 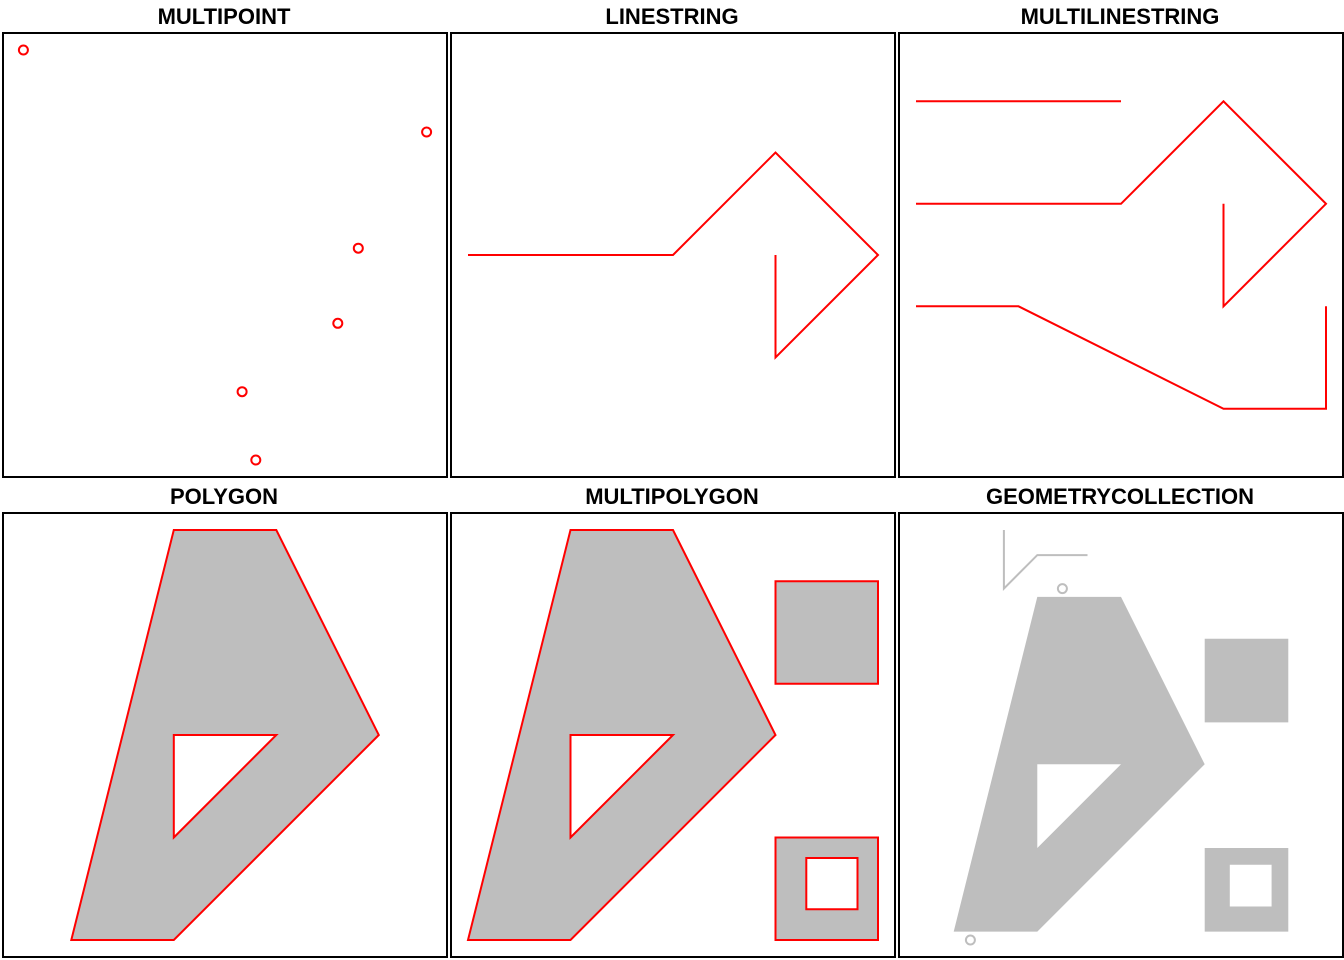 What do you see at coordinates (224, 496) in the screenshot?
I see `panel-title-polygon: POLYGON` at bounding box center [224, 496].